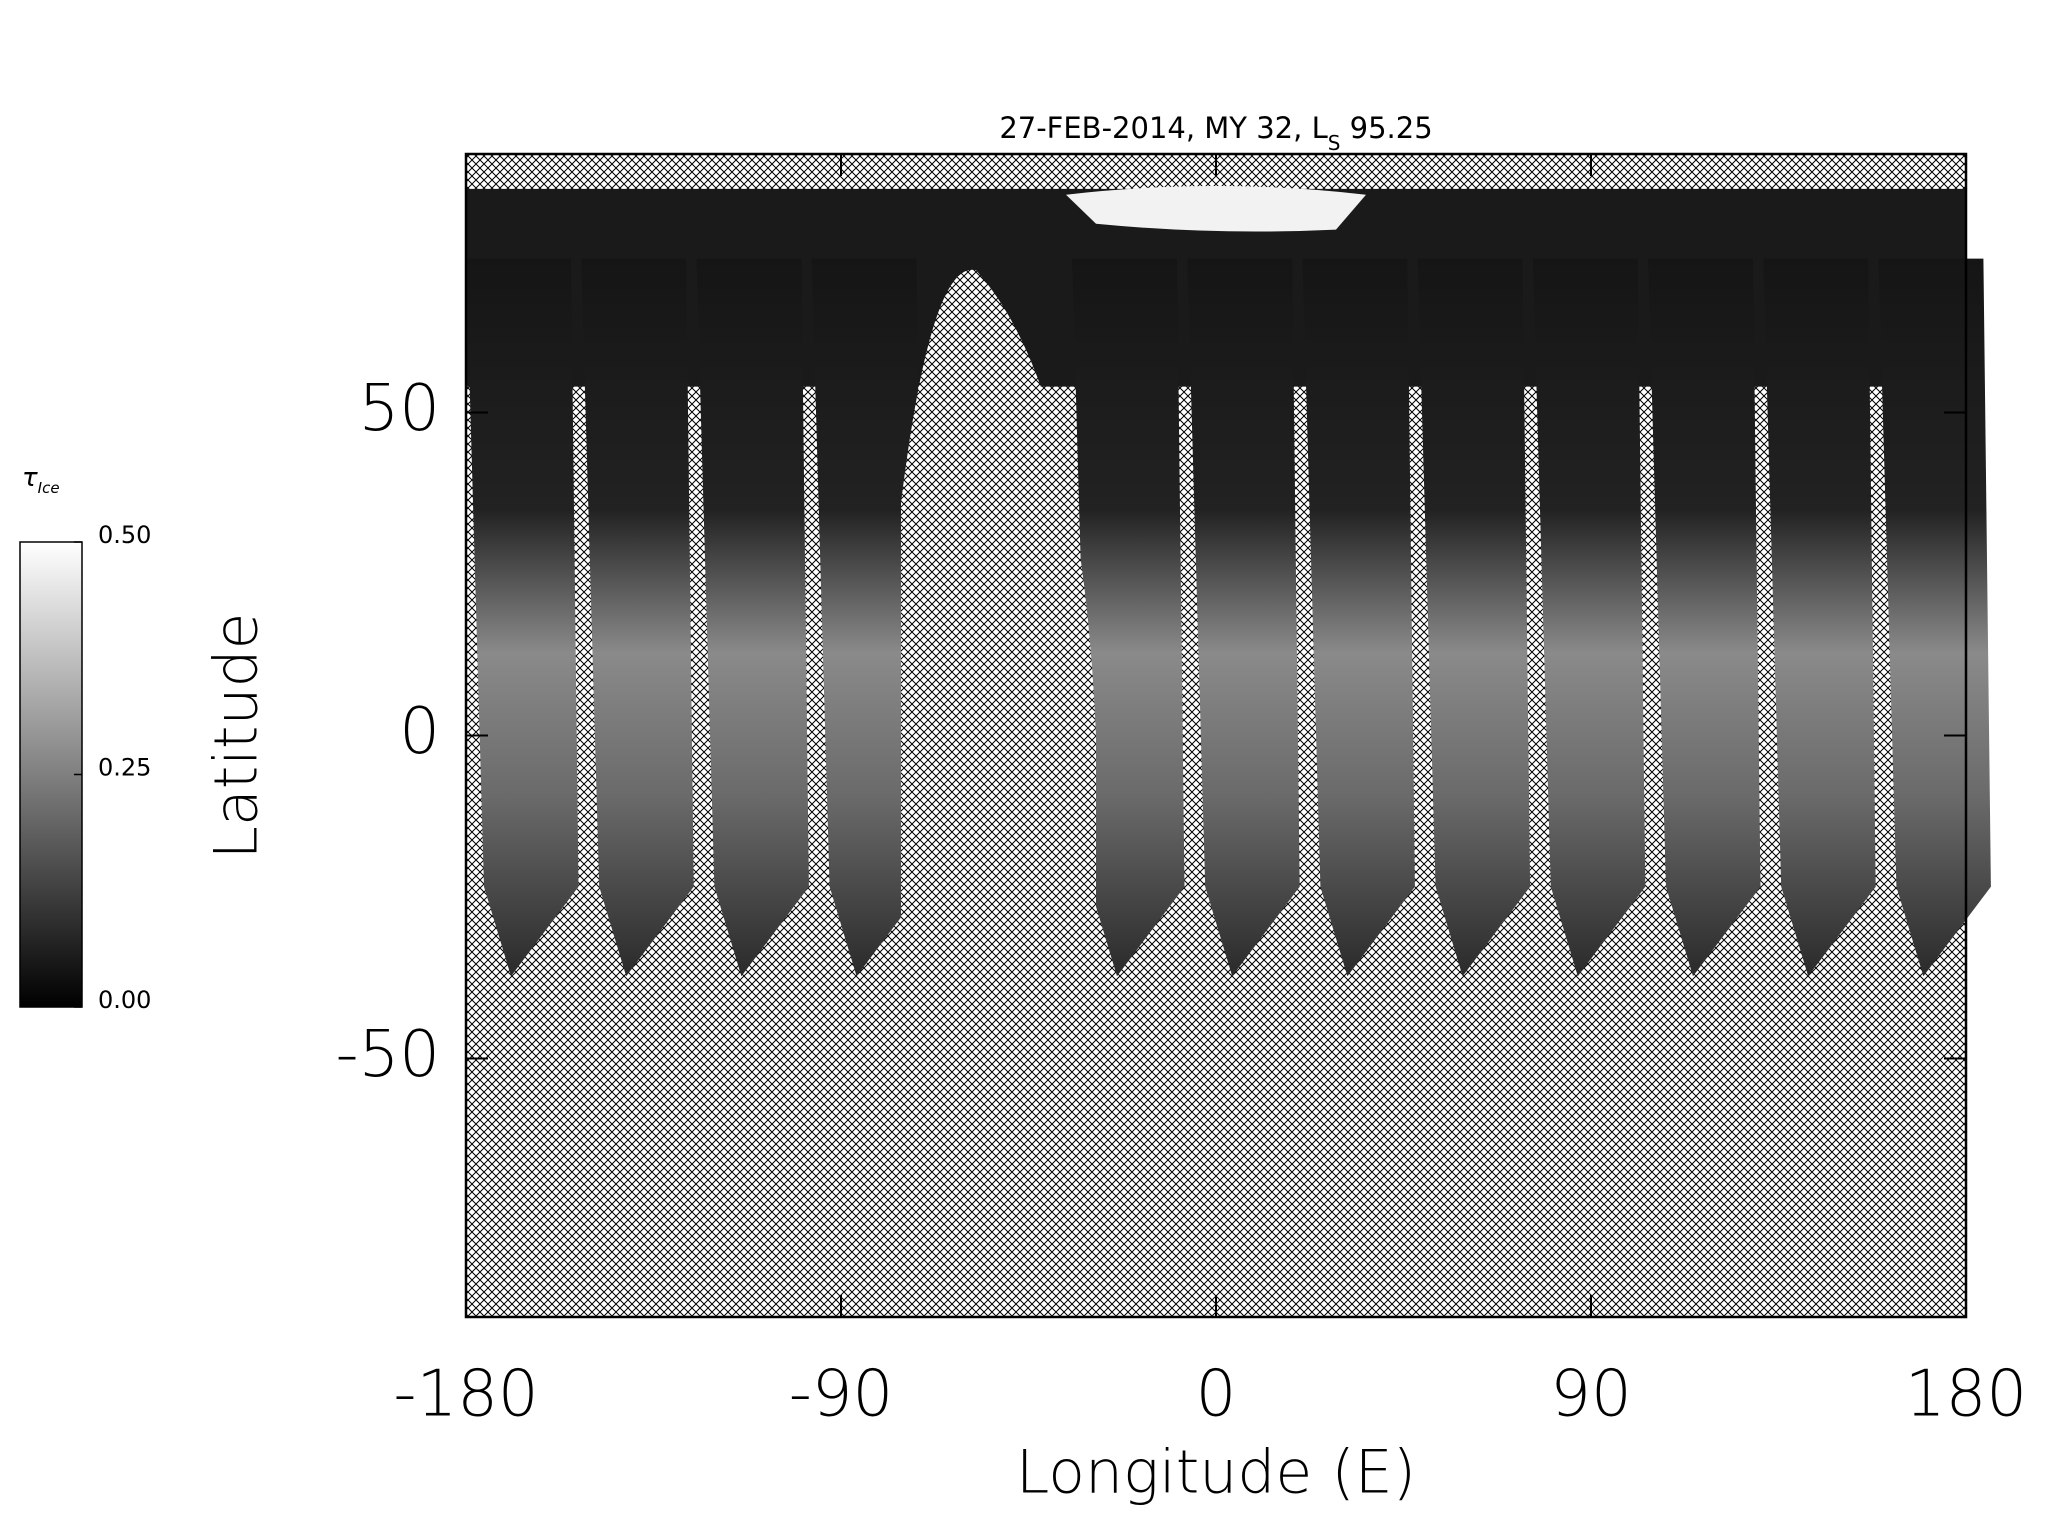 The width and height of the screenshot is (2048, 1536). Describe the element at coordinates (1163, 128) in the screenshot. I see `title-main: 27-FEB-2014, MY 32, L` at that location.